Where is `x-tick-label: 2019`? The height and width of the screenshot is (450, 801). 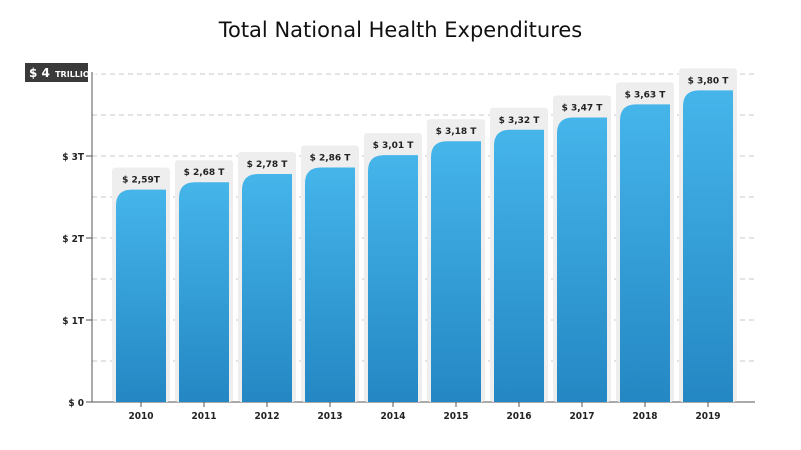 x-tick-label: 2019 is located at coordinates (707, 416).